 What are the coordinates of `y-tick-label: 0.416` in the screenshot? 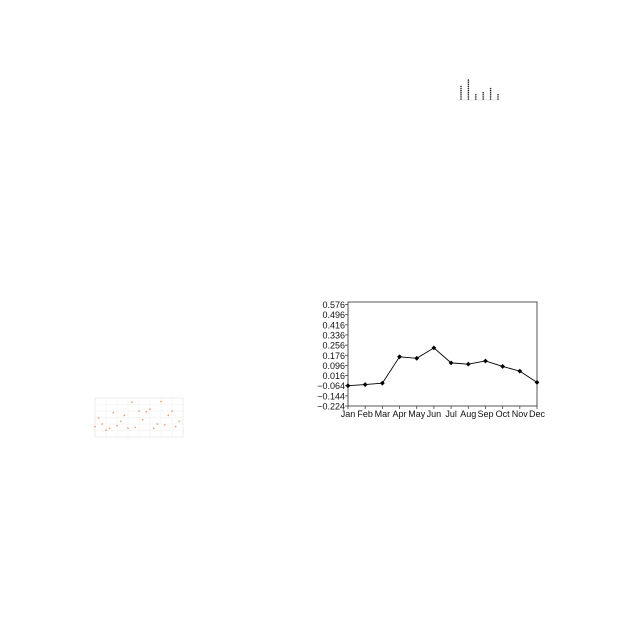 It's located at (333, 325).